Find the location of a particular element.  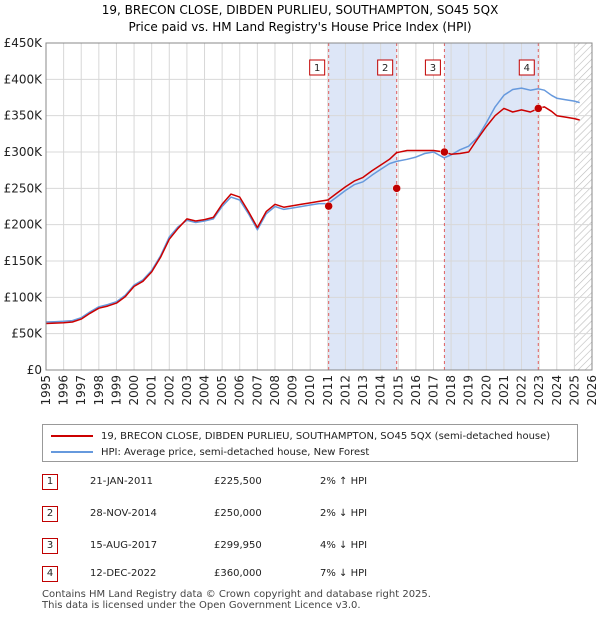

sale-label-text: 4 is located at coordinates (527, 68).